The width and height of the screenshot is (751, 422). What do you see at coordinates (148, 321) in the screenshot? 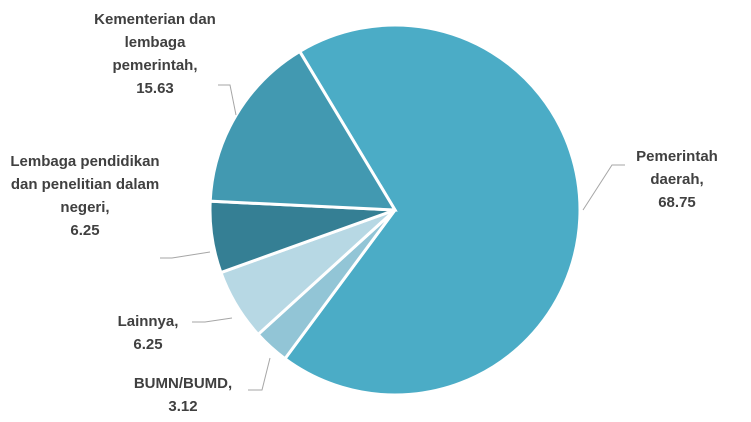
I see `category-label: Lainnya,` at bounding box center [148, 321].